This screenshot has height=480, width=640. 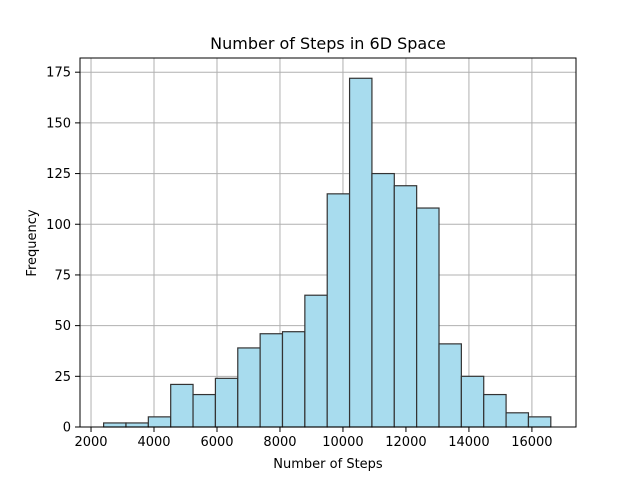 What do you see at coordinates (468, 442) in the screenshot?
I see `x-tick-label: 14000` at bounding box center [468, 442].